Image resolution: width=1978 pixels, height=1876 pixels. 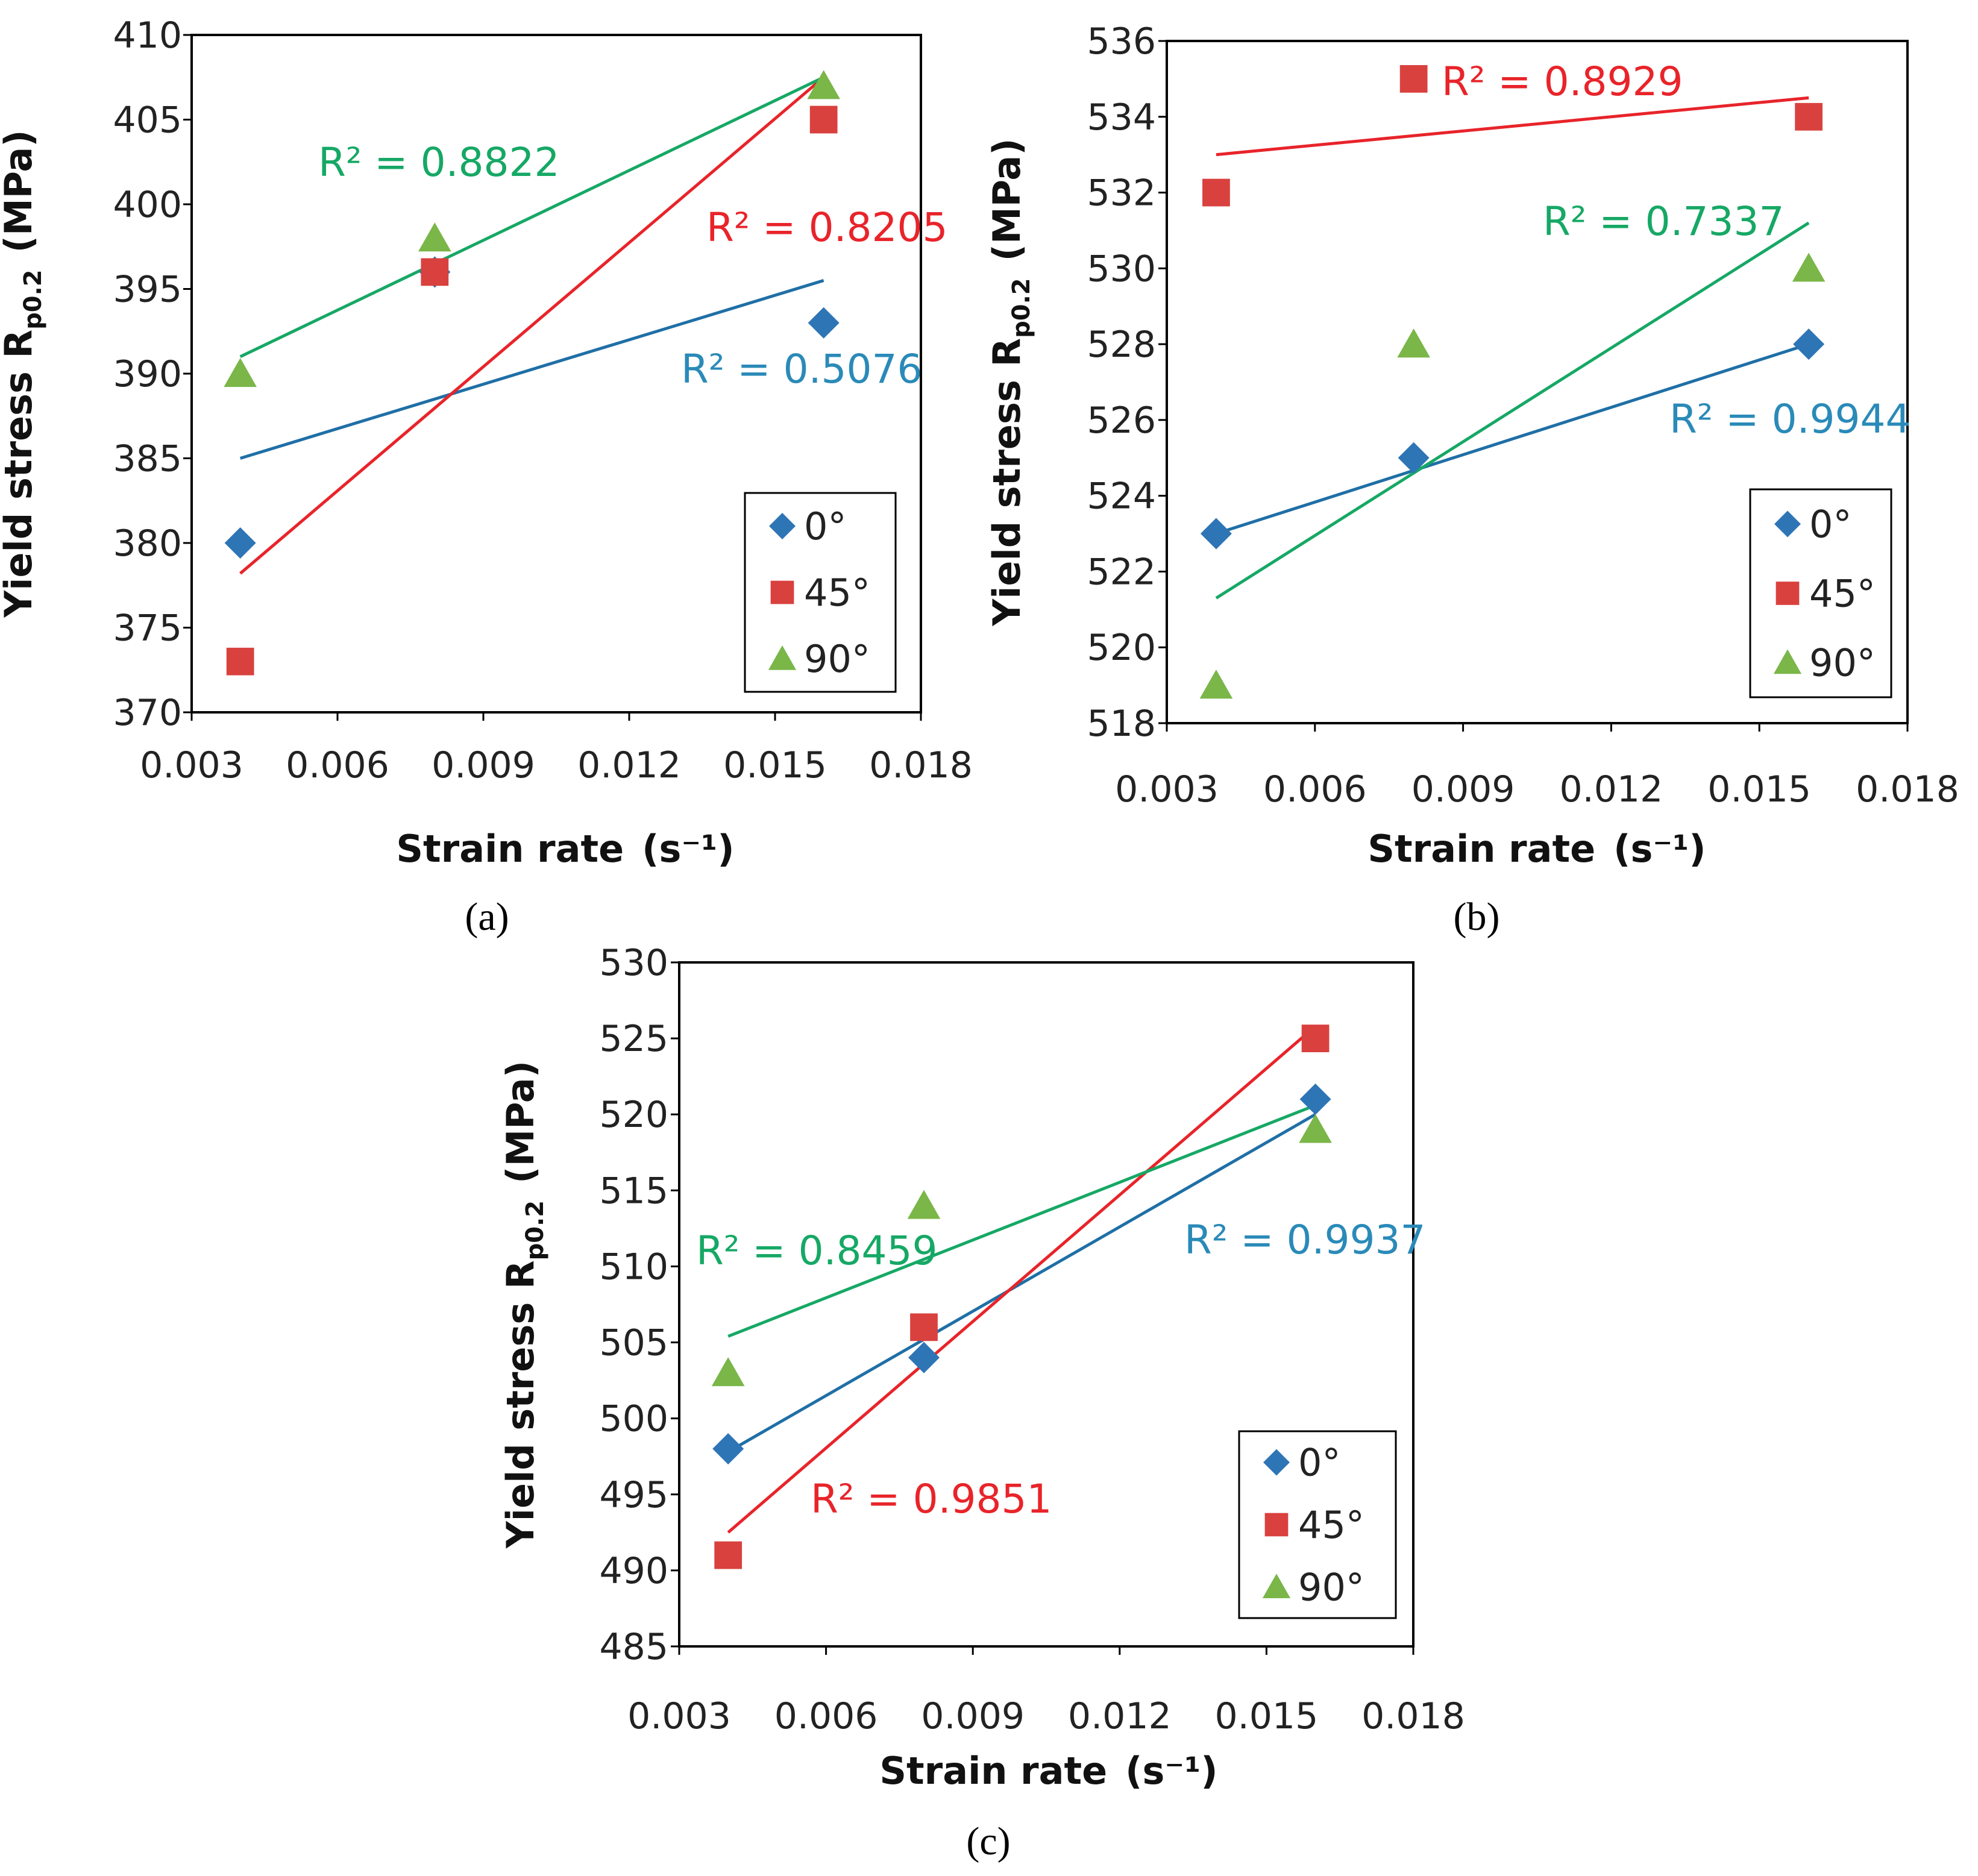 I want to click on r2-label-90deg: R² = 0.8459, so click(x=817, y=1251).